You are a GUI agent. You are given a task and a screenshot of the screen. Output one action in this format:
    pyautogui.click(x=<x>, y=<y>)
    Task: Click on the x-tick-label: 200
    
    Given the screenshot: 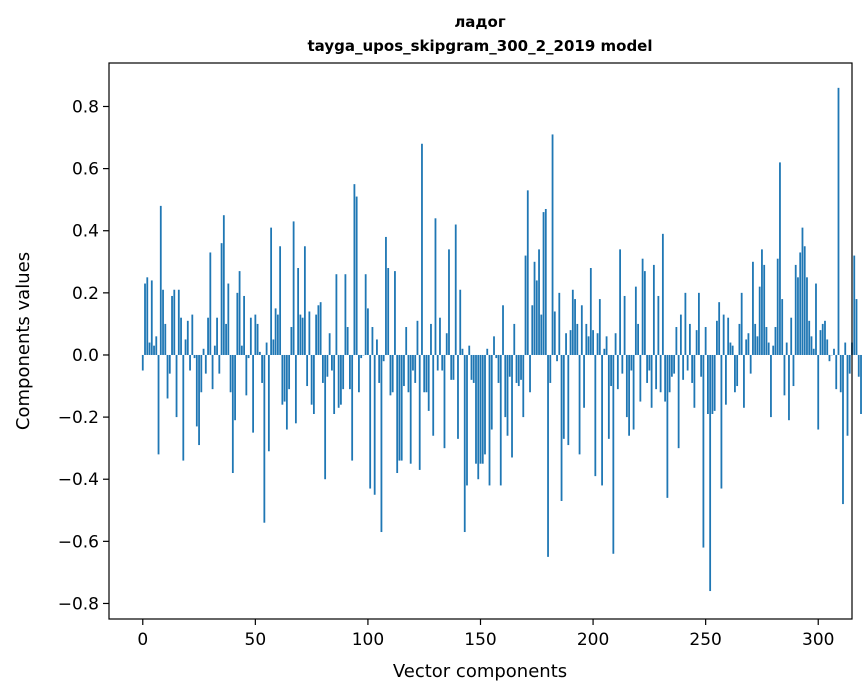 What is the action you would take?
    pyautogui.click(x=593, y=640)
    